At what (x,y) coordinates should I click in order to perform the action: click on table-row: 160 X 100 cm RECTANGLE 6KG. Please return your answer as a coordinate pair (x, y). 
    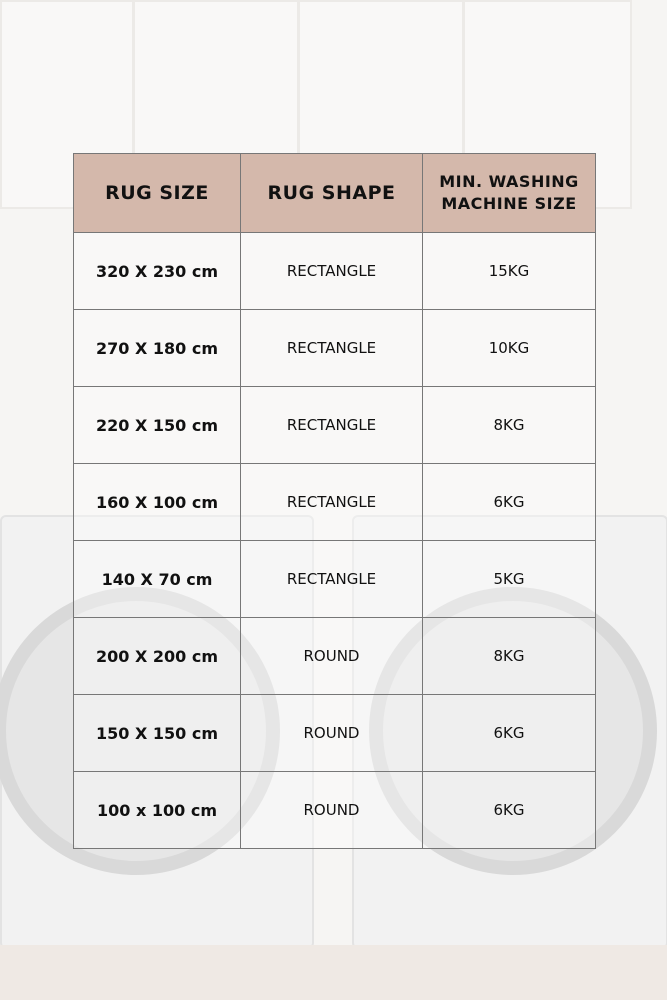
    Looking at the image, I should click on (334, 502).